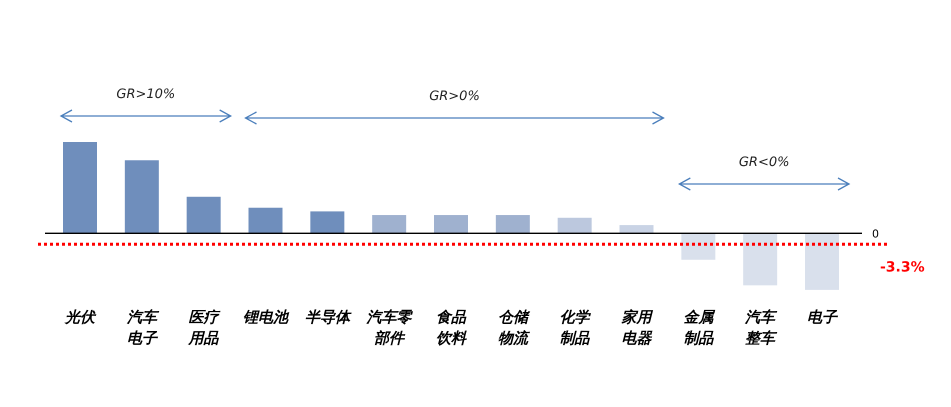  Describe the element at coordinates (699, 327) in the screenshot. I see `x-tick-label: 金属制品` at that location.